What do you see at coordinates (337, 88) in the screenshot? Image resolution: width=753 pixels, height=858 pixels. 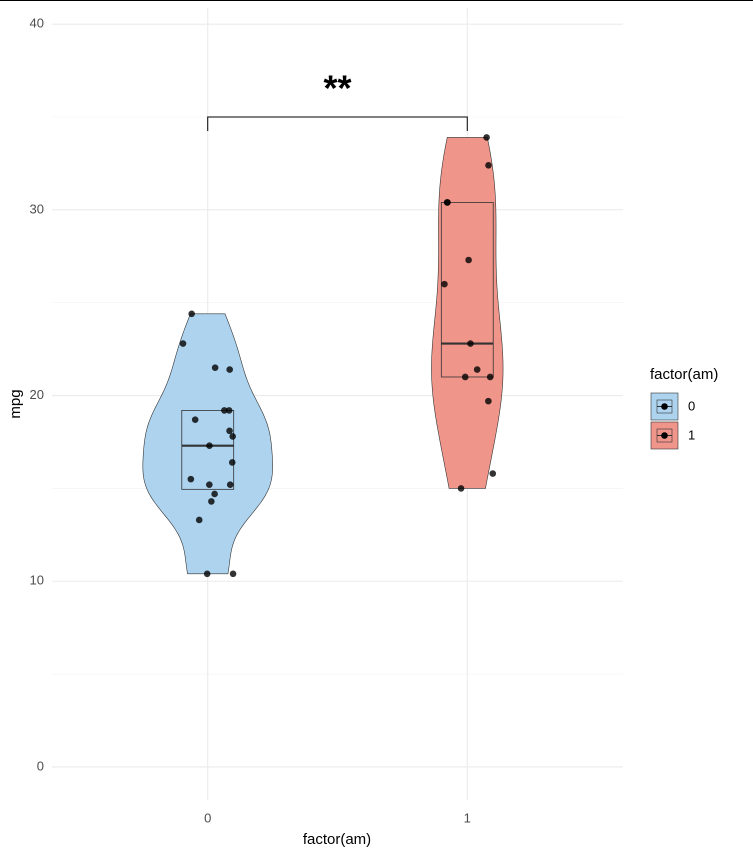 I see `significance-label: **` at bounding box center [337, 88].